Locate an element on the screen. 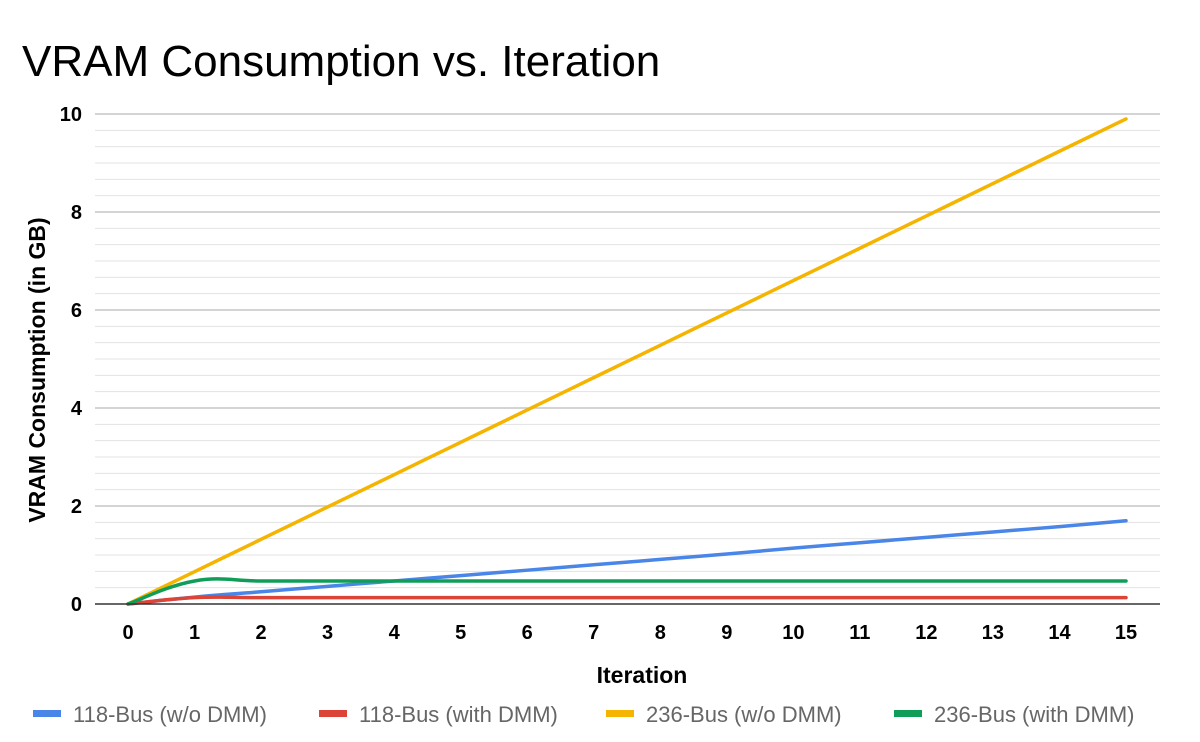  x-tick-label: 5 is located at coordinates (460, 633).